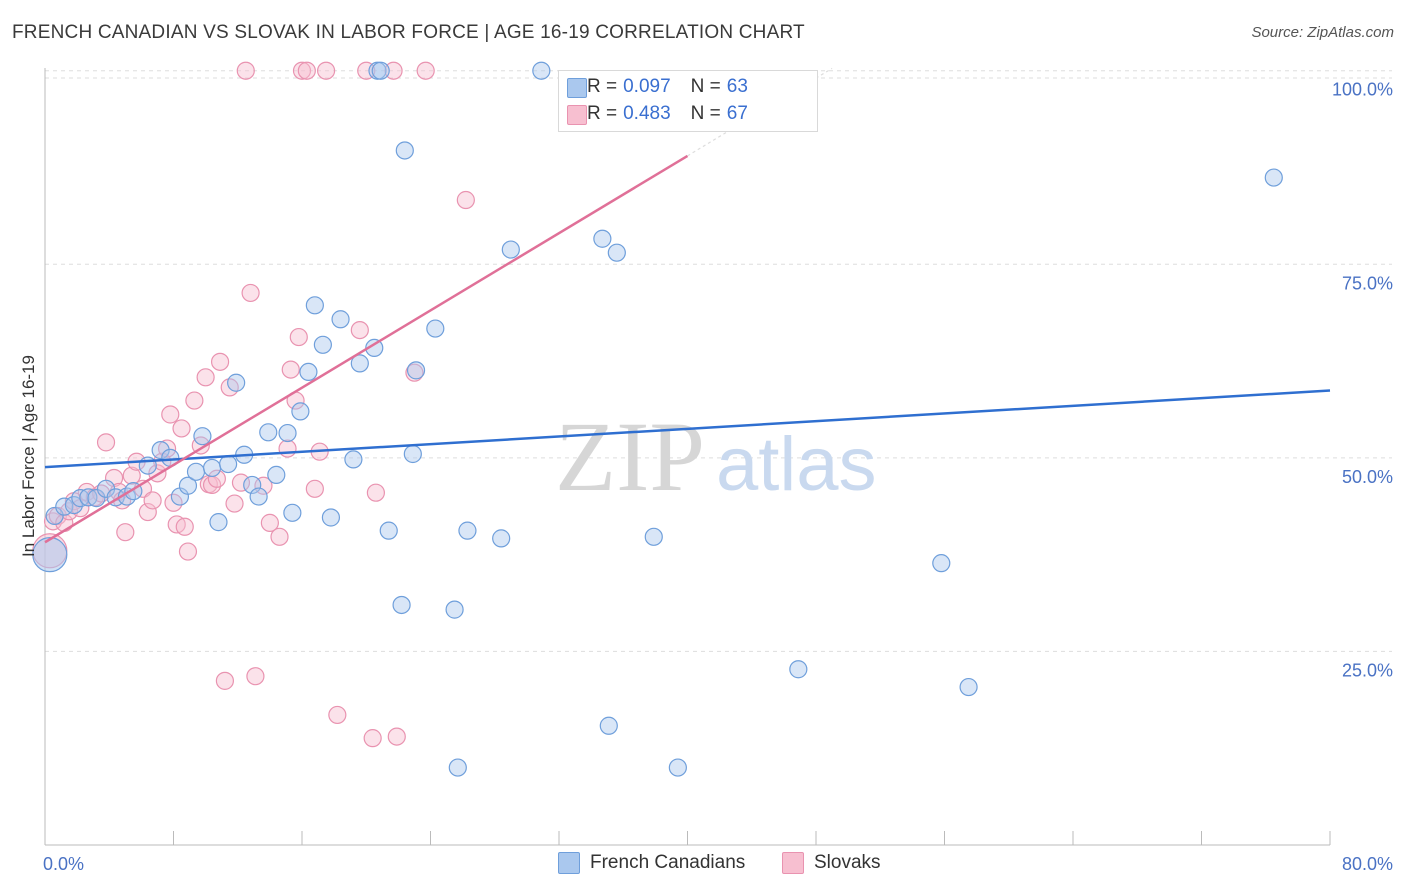 This screenshot has width=1406, height=892. I want to click on legend-r-label: R =, so click(602, 113).